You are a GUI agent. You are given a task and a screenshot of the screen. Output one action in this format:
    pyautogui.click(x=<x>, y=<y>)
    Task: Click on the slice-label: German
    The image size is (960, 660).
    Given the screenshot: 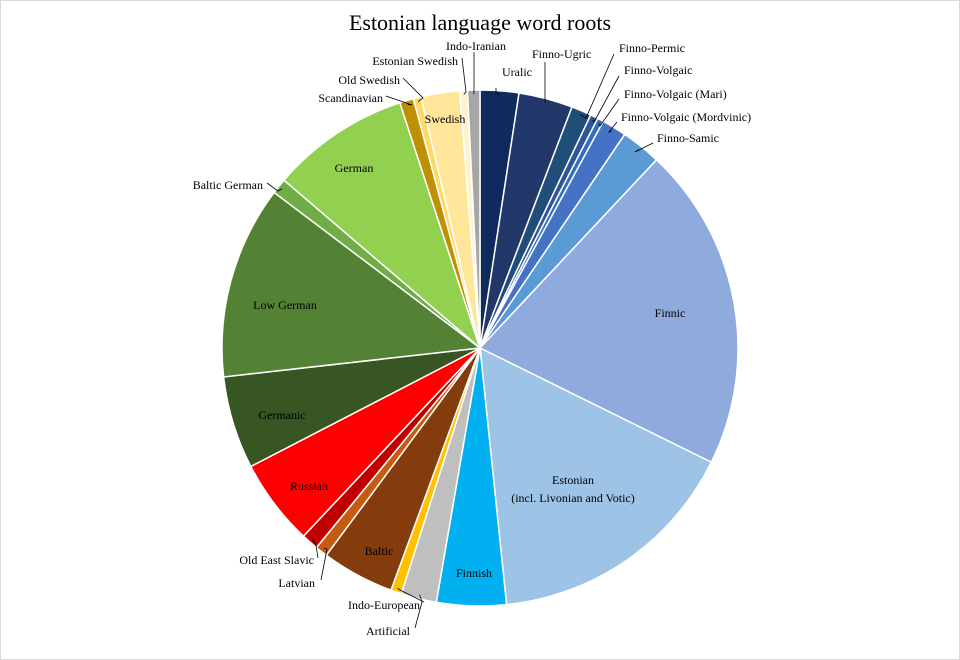 What is the action you would take?
    pyautogui.click(x=354, y=168)
    